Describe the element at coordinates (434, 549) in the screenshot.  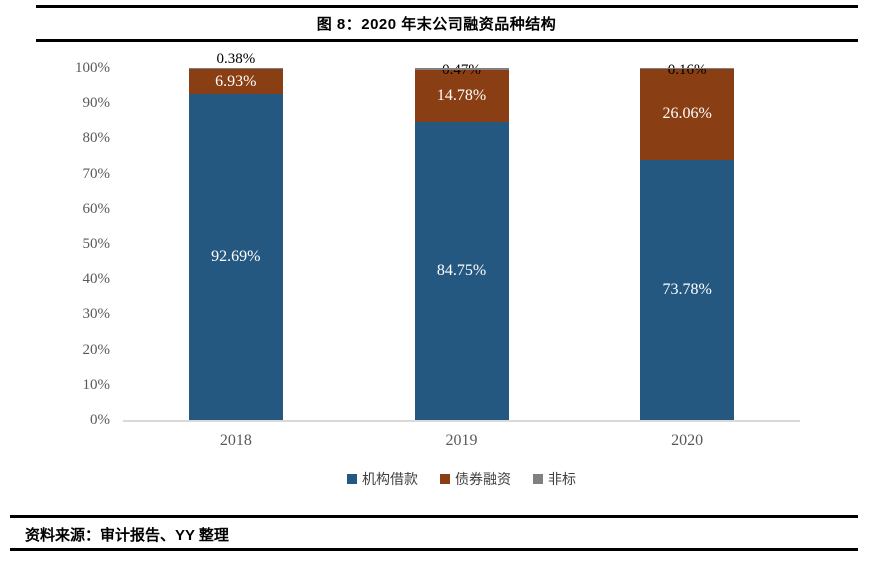
I see `bottom-divider-line` at that location.